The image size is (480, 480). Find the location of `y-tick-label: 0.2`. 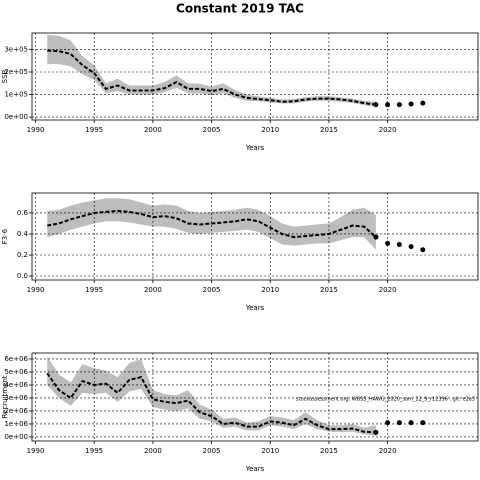

y-tick-label: 0.2 is located at coordinates (22, 255).